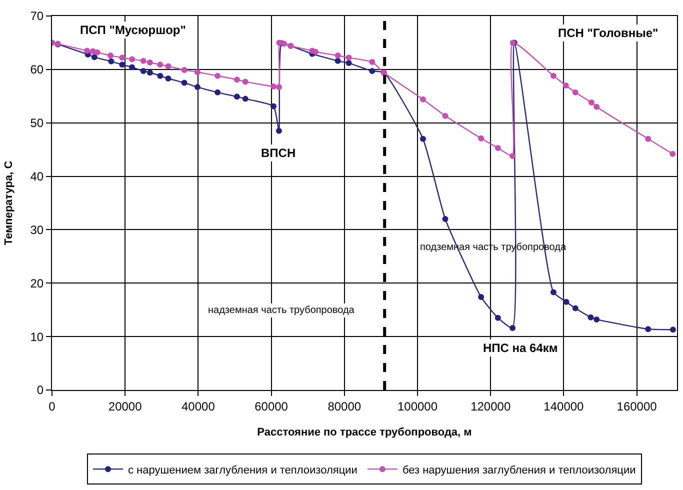 The width and height of the screenshot is (683, 490). What do you see at coordinates (637, 406) in the screenshot?
I see `x-tick-label: 160000` at bounding box center [637, 406].